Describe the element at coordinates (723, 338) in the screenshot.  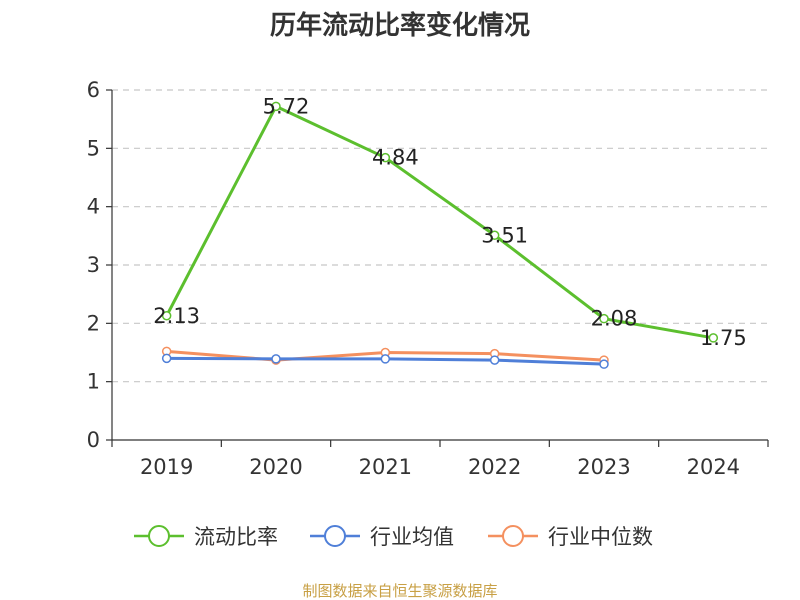
I see `data-label: 1.75` at that location.